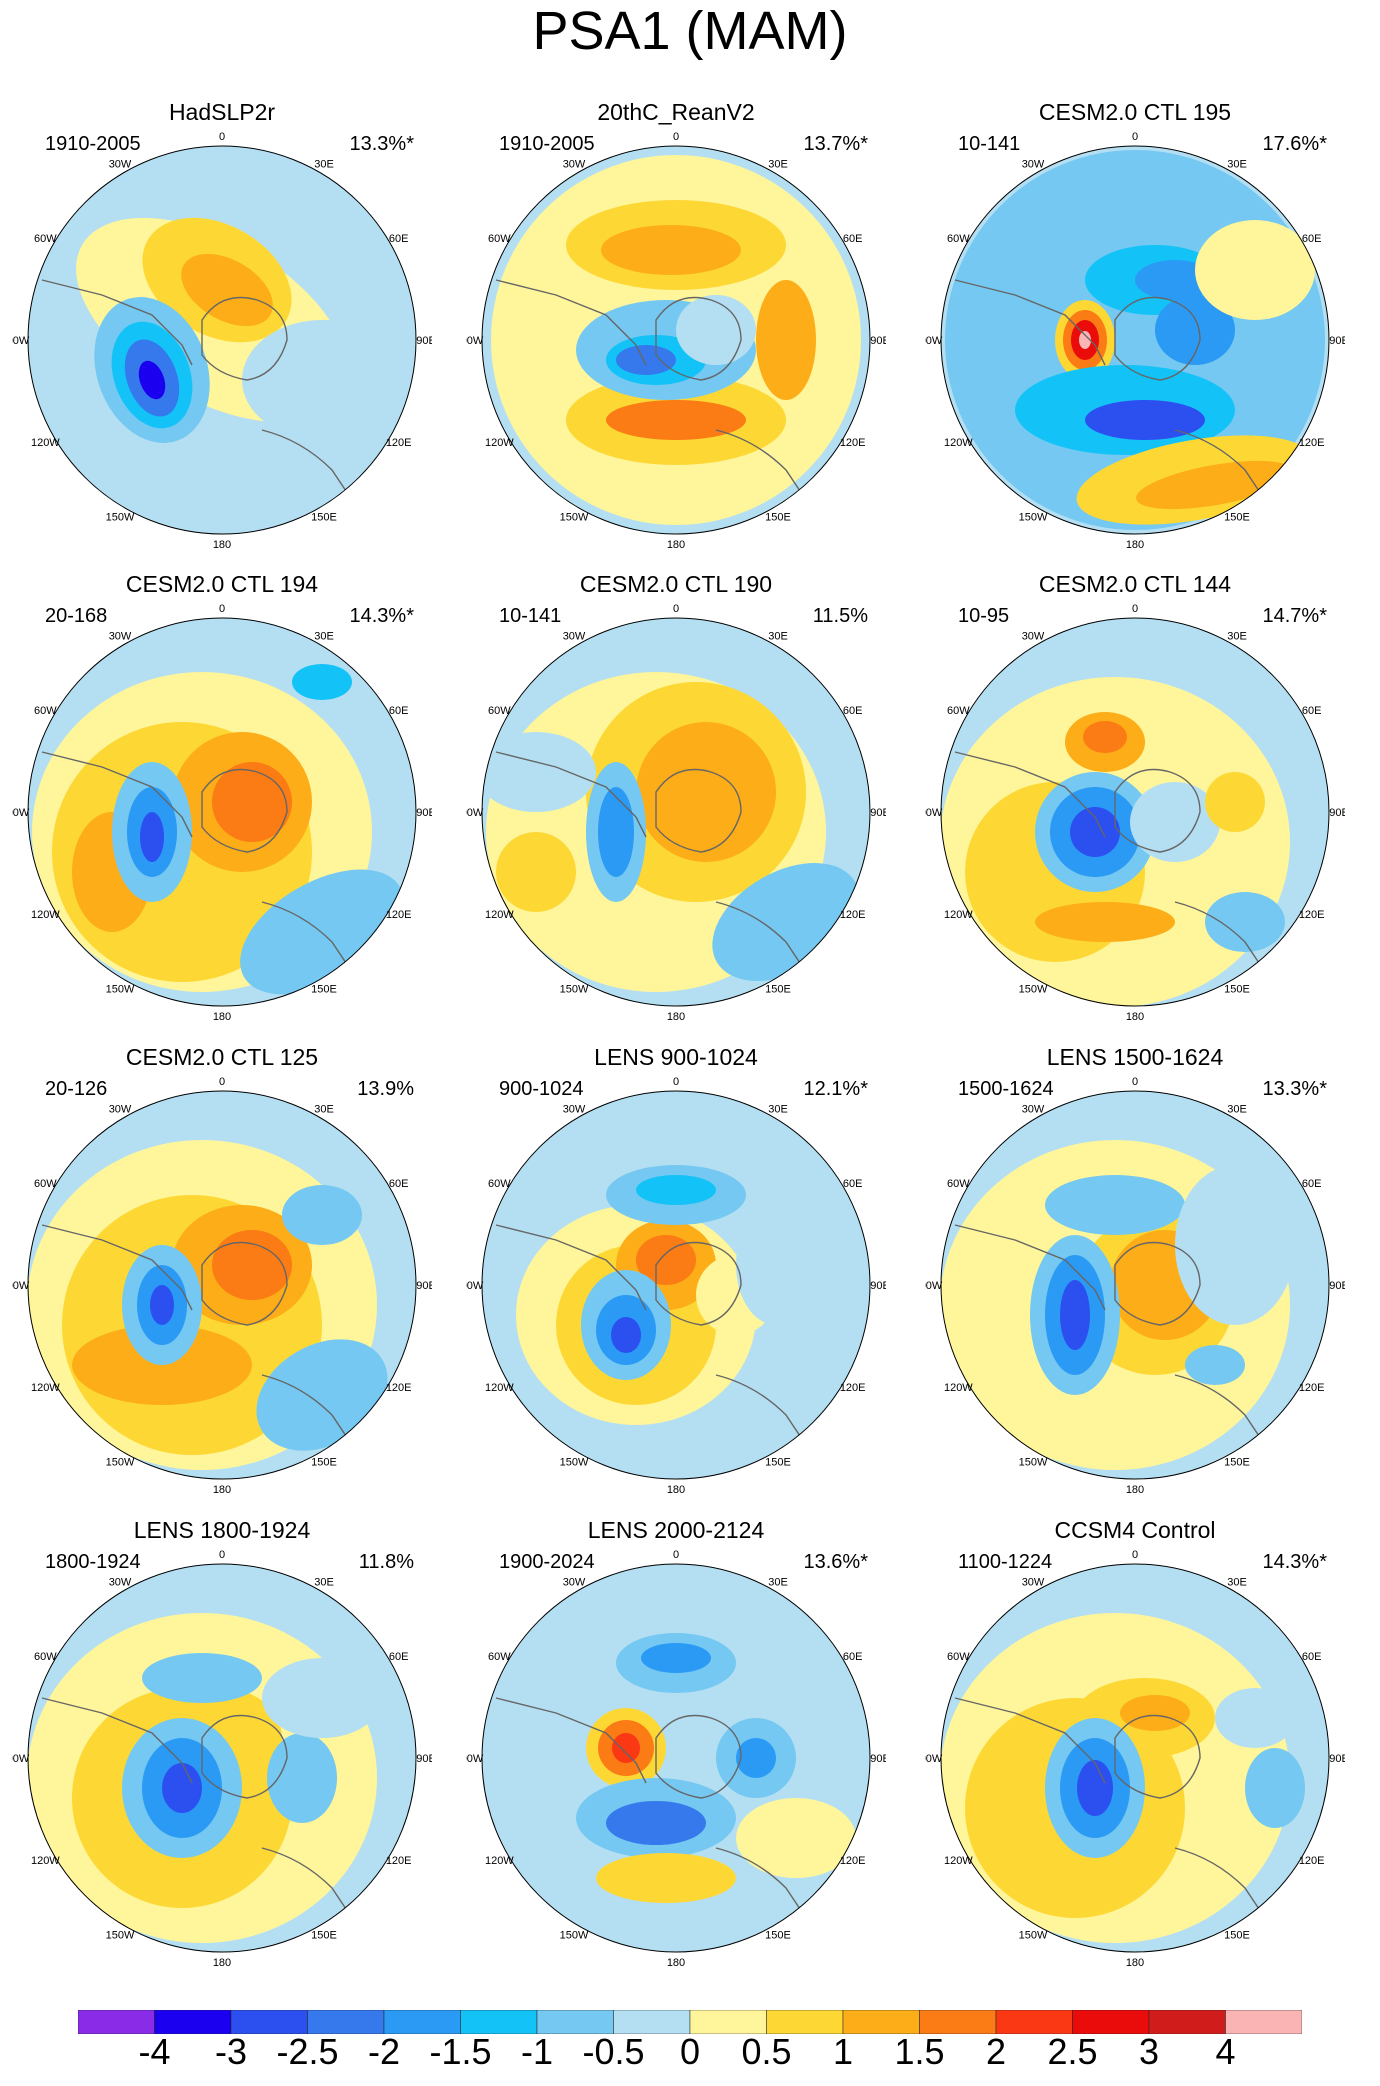 The height and width of the screenshot is (2086, 1380). I want to click on panel-variance: 13.3%*, so click(382, 144).